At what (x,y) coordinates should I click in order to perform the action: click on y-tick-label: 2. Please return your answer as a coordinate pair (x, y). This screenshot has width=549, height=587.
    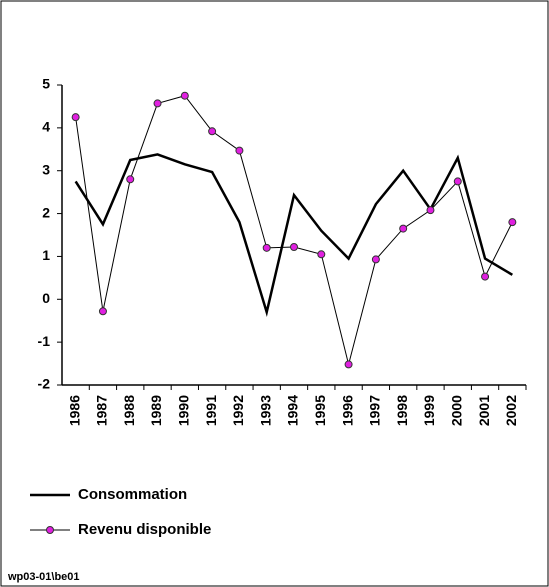
    Looking at the image, I should click on (46, 212).